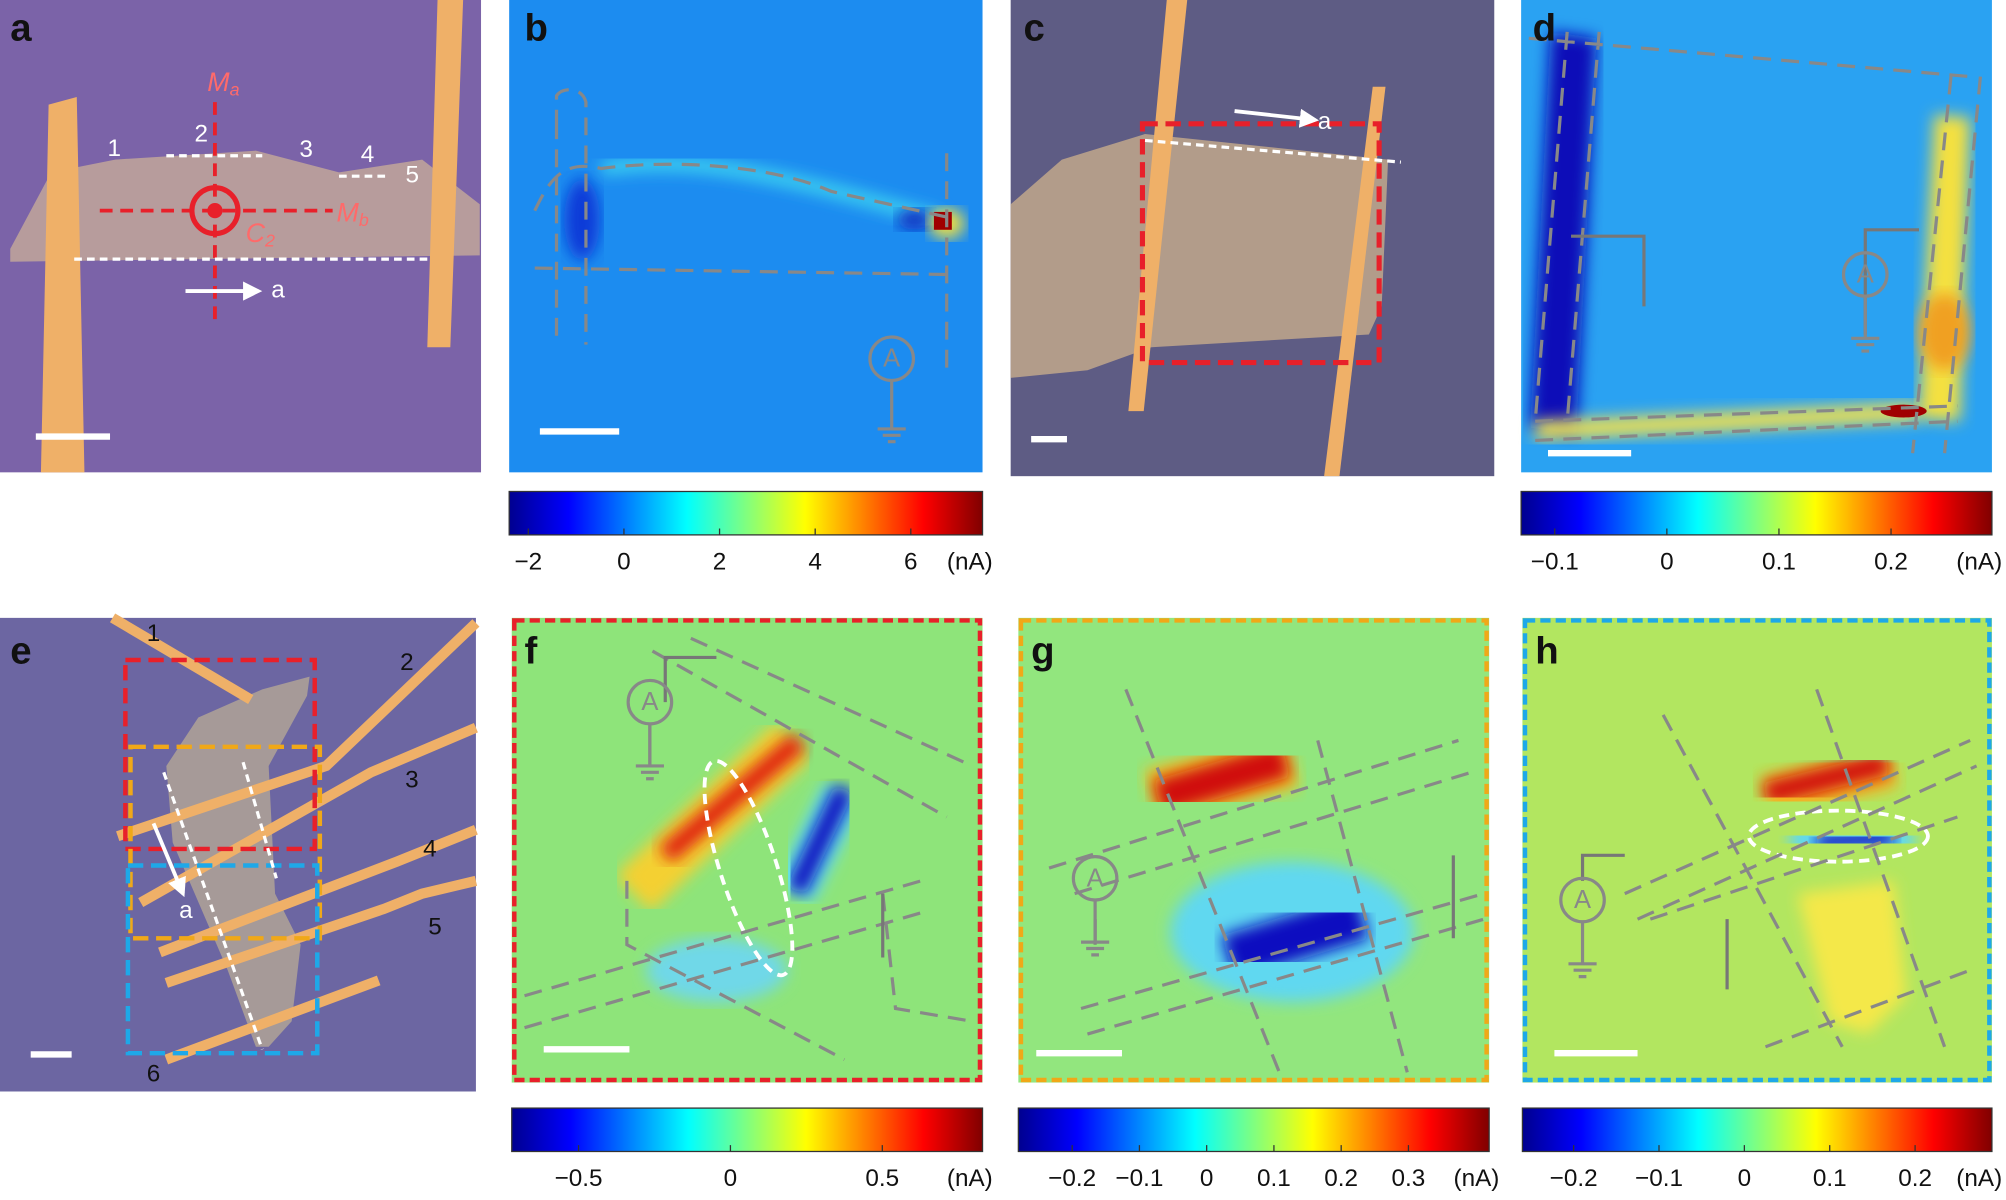  Describe the element at coordinates (435, 927) in the screenshot. I see `electrode-label: 5` at that location.